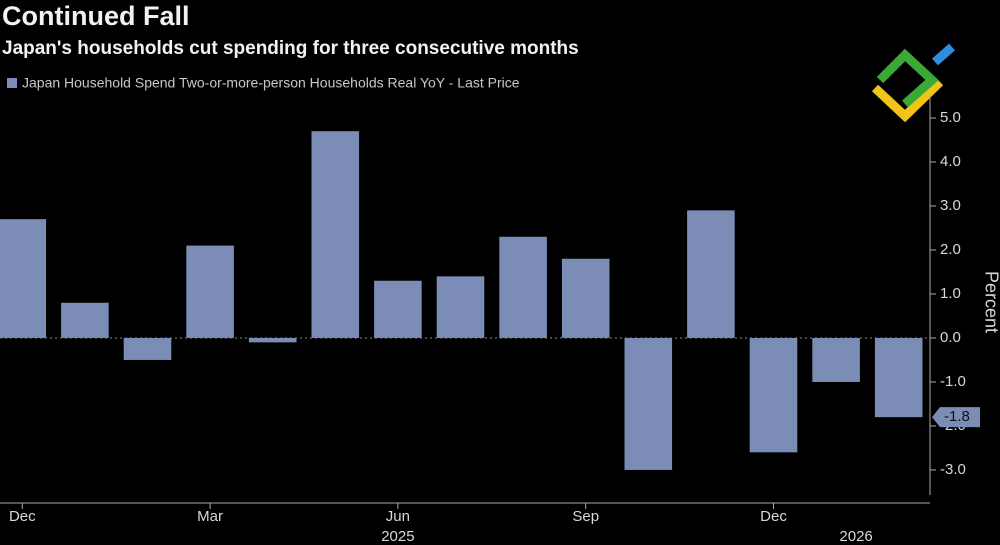  I want to click on x-tick-label: Sep, so click(585, 516).